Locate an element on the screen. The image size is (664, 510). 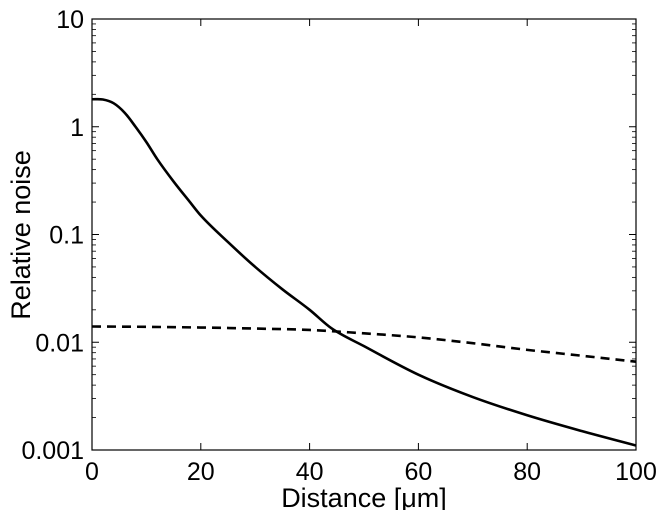
y-tick-label: 1 is located at coordinates (77, 128).